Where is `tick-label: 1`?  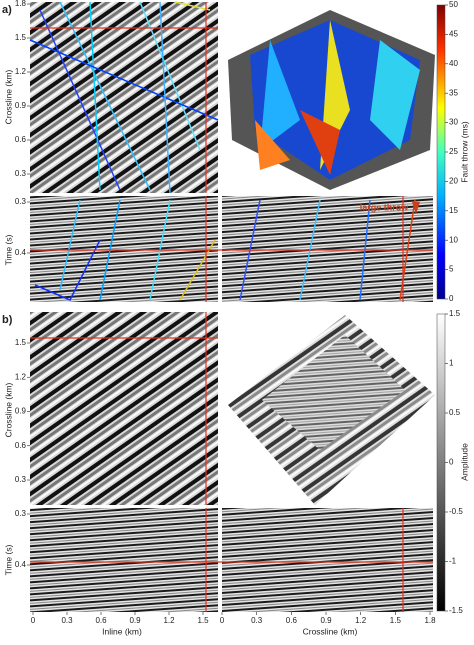 tick-label: 1 is located at coordinates (451, 363).